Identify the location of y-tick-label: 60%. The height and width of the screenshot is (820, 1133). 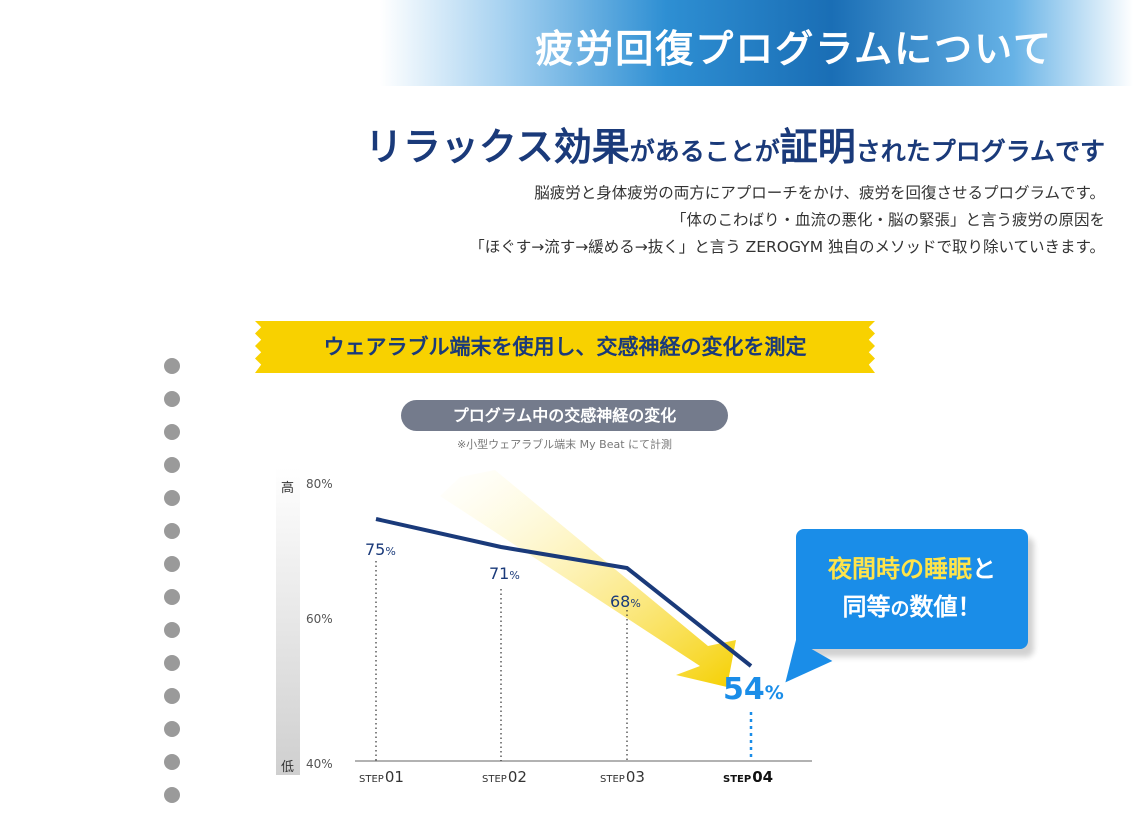
(319, 619).